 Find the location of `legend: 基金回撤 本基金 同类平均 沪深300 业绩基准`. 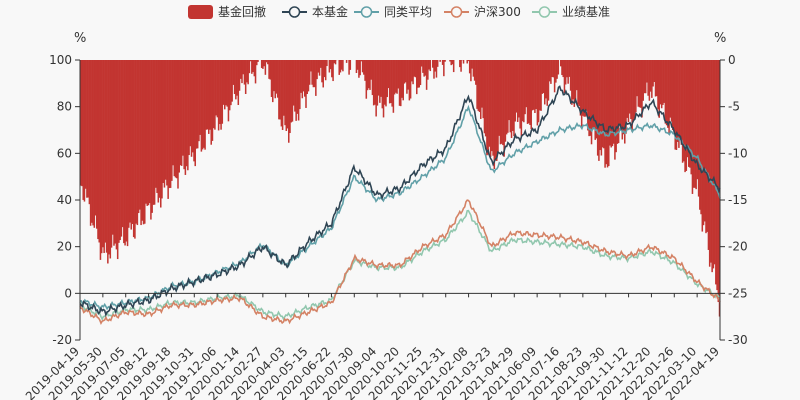

legend: 基金回撤 本基金 同类平均 沪深300 业绩基准 is located at coordinates (399, 11).